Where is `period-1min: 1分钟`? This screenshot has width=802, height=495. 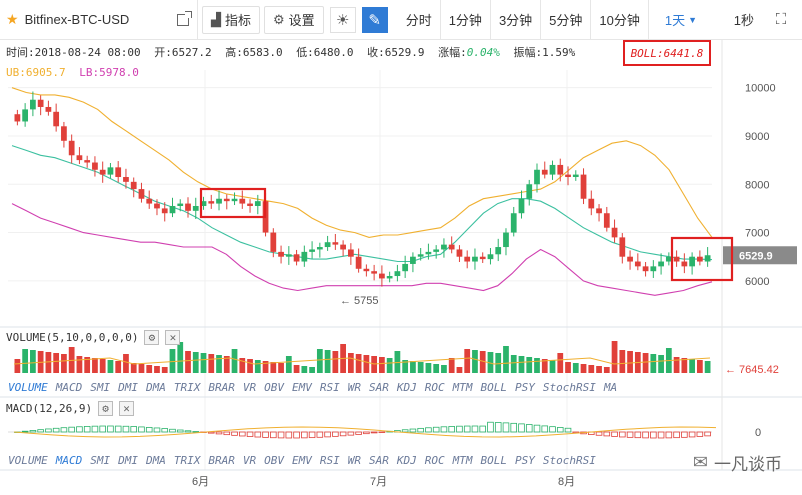
period-1min: 1分钟 is located at coordinates (466, 20).